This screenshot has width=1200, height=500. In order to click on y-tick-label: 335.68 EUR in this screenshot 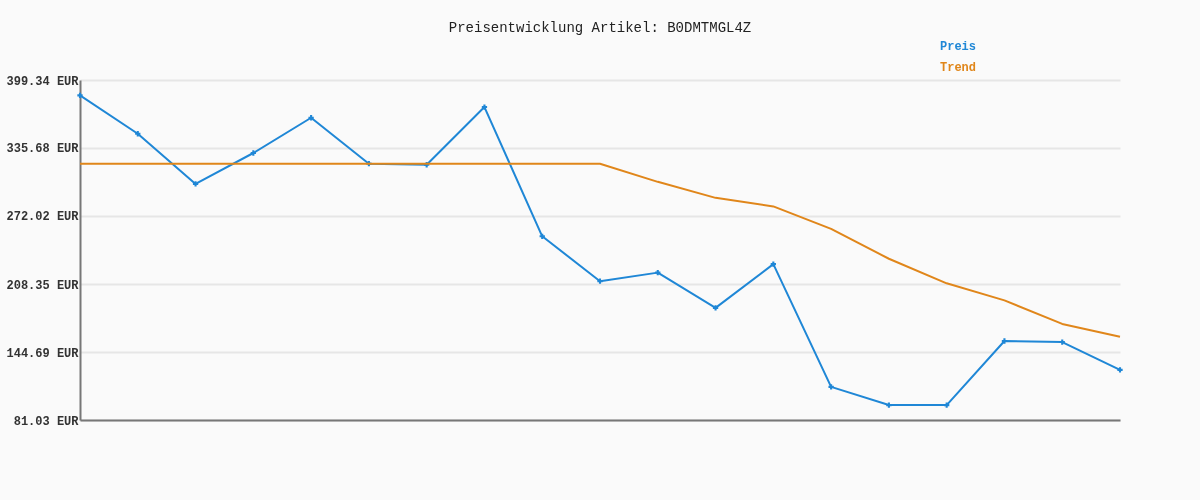, I will do `click(43, 149)`.